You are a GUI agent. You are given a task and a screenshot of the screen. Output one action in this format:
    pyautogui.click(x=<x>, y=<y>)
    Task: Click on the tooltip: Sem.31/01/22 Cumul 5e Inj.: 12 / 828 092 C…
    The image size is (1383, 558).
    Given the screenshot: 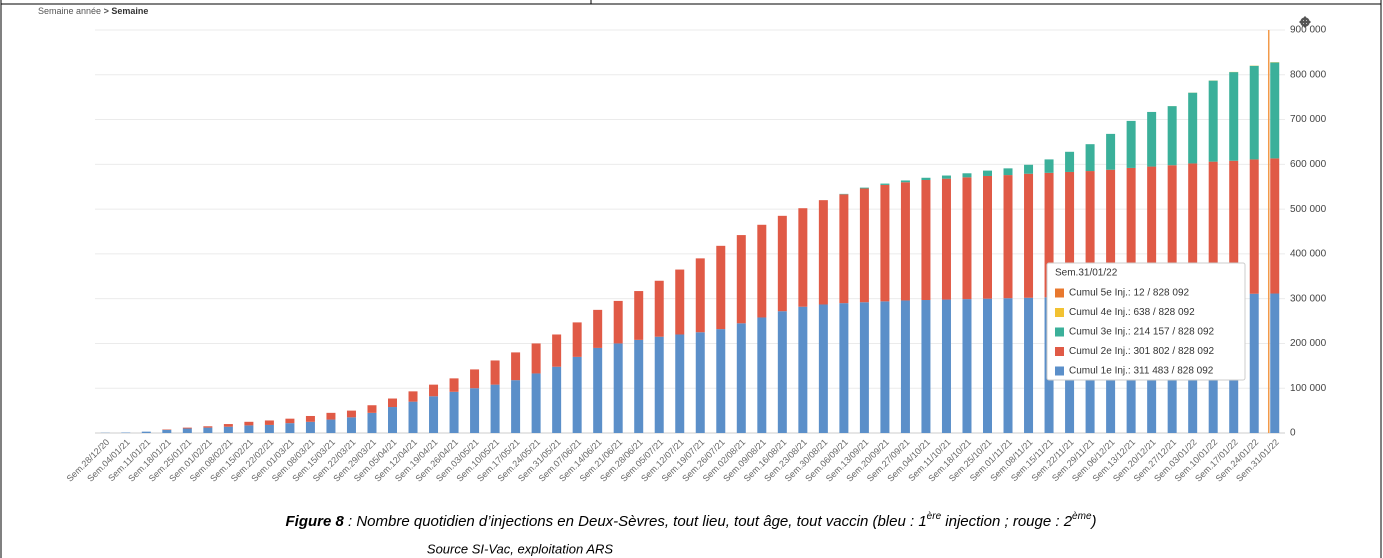 What is the action you would take?
    pyautogui.click(x=1146, y=321)
    